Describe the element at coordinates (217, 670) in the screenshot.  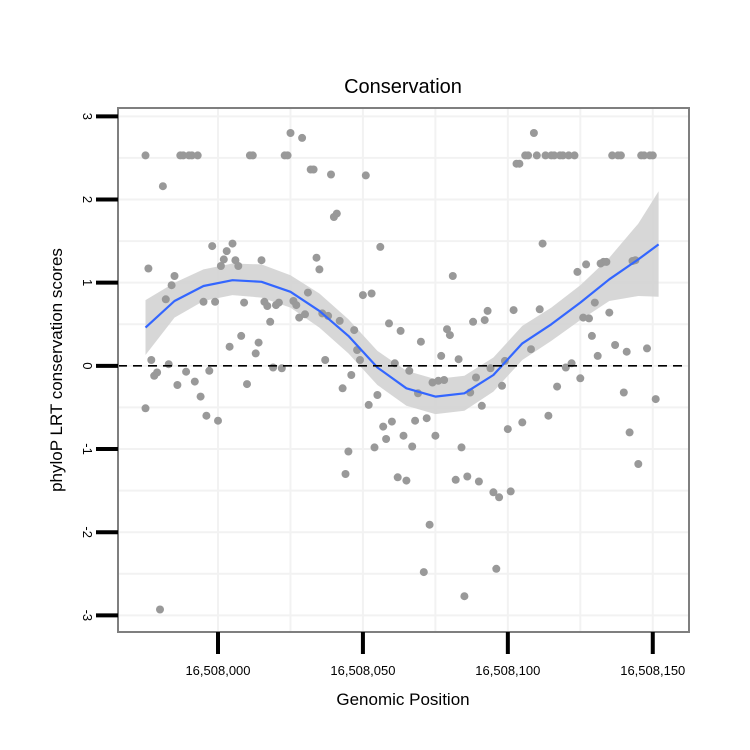
I see `x-tick-label: 16,508,000` at that location.